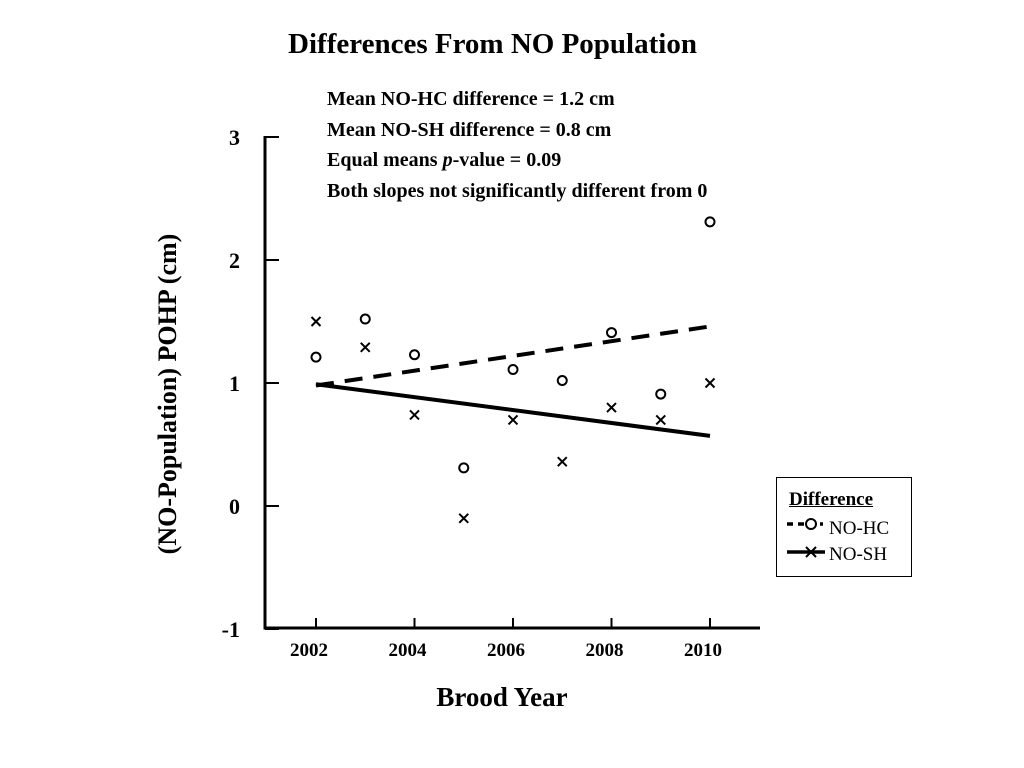  I want to click on legend-label-no-hc: NO-HC, so click(859, 528).